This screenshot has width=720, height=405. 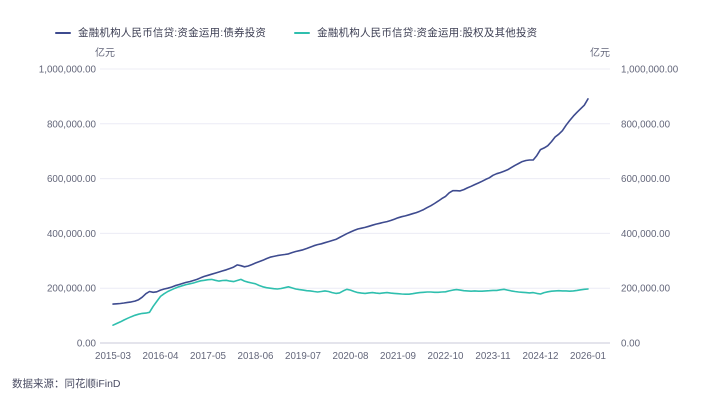 What do you see at coordinates (646, 124) in the screenshot?
I see `y-axis-tick-label-right: 800,000.00` at bounding box center [646, 124].